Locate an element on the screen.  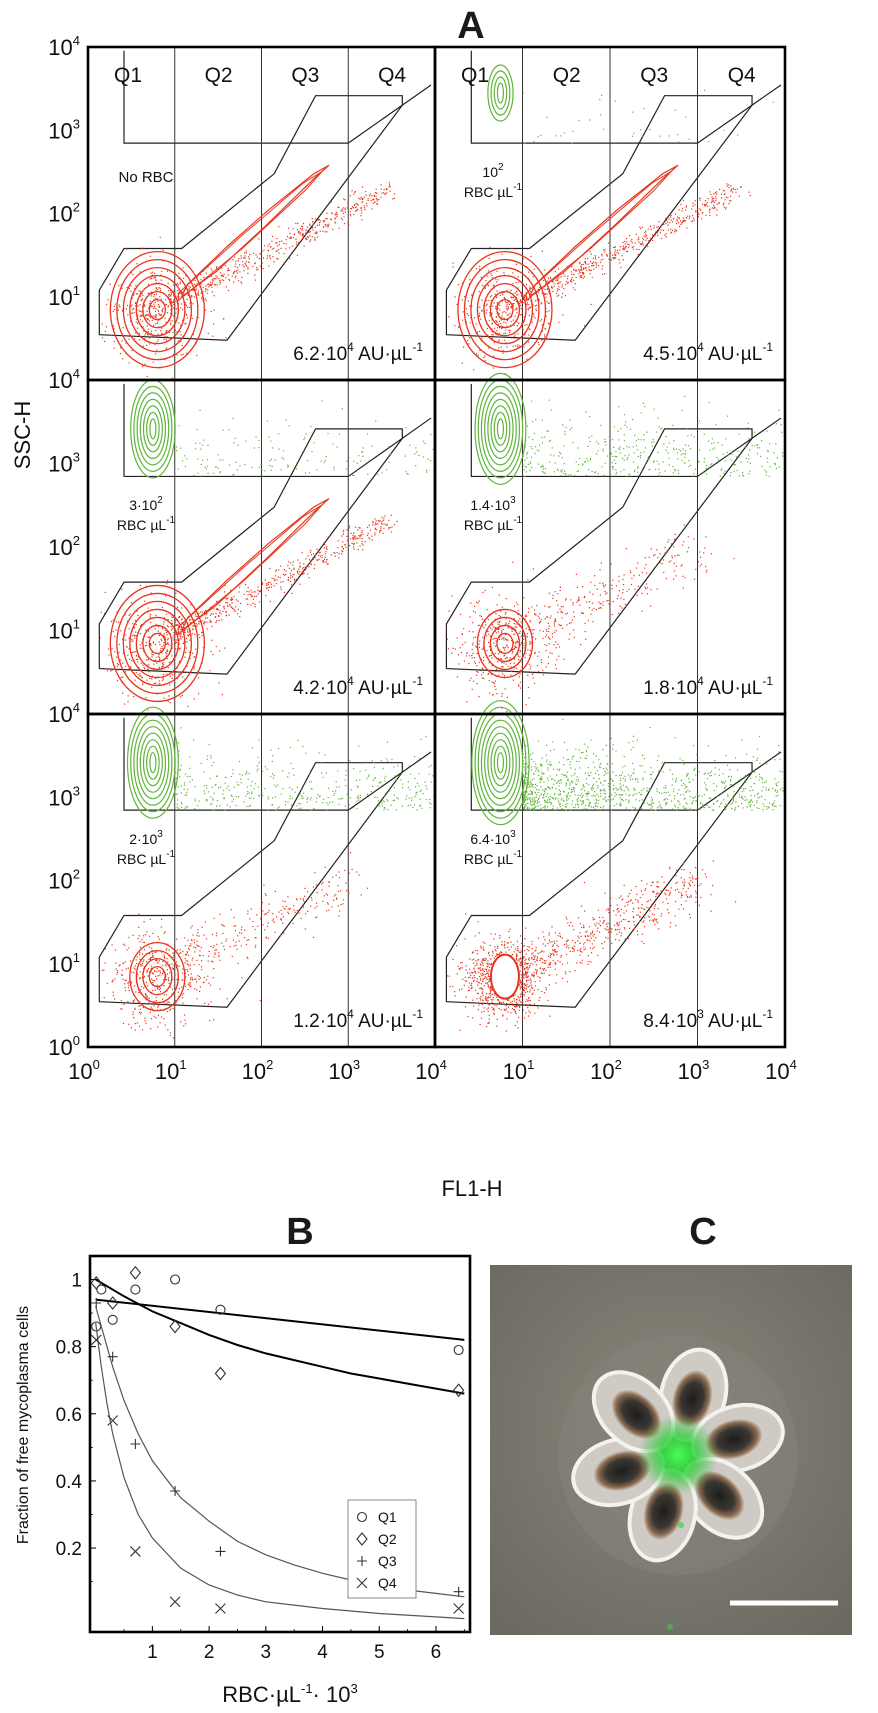
rbc-annotation-line2: RBC µL-1 is located at coordinates (493, 524).